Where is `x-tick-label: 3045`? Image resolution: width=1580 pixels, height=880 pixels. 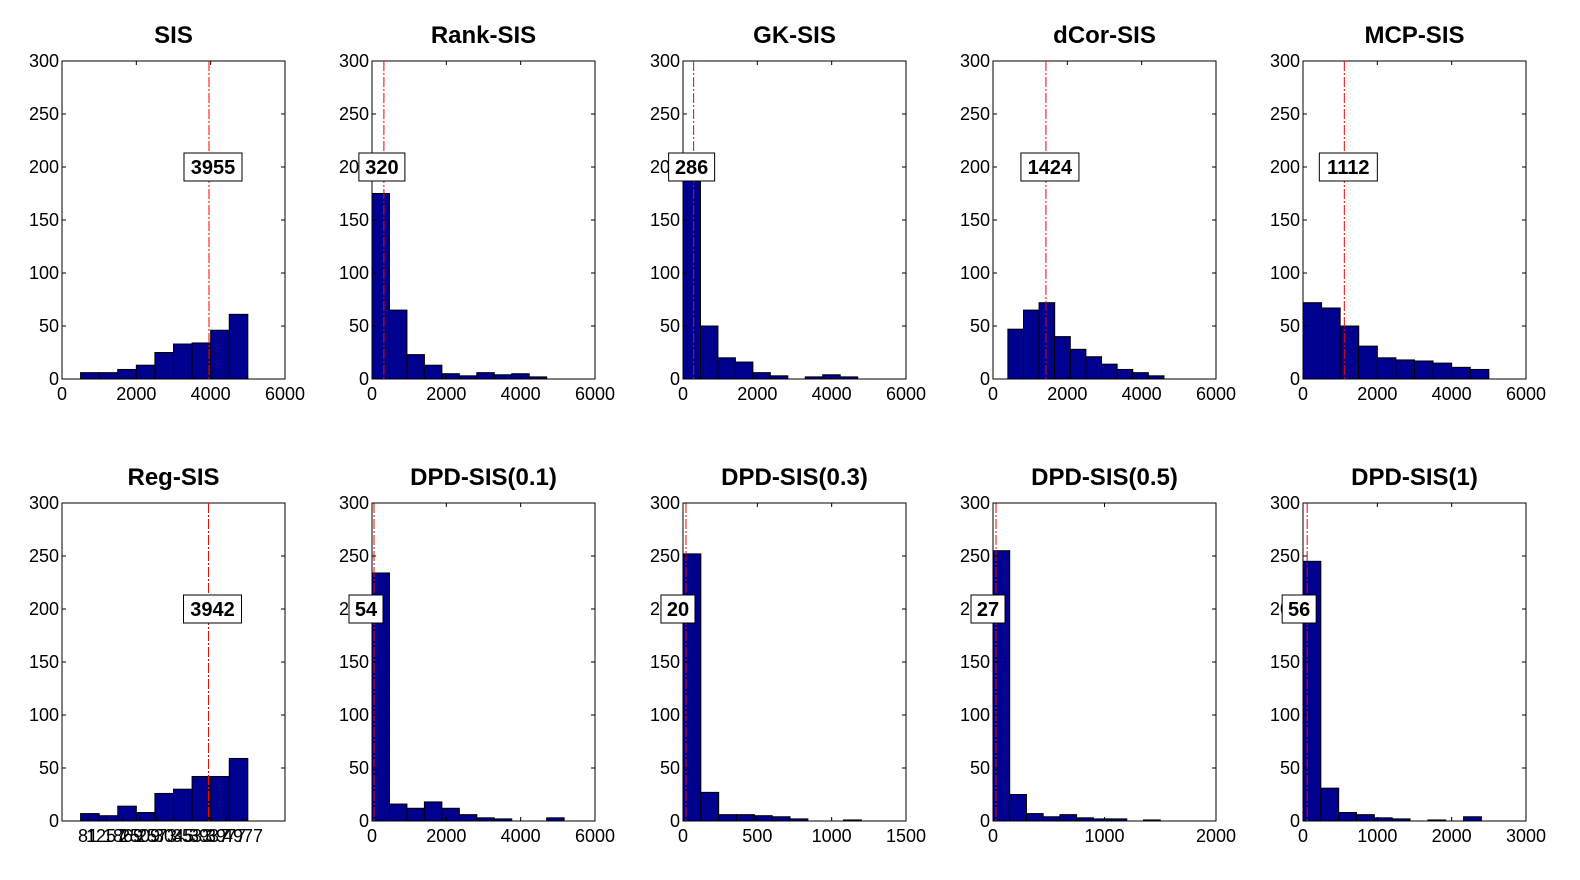
x-tick-label: 3045 is located at coordinates (174, 836).